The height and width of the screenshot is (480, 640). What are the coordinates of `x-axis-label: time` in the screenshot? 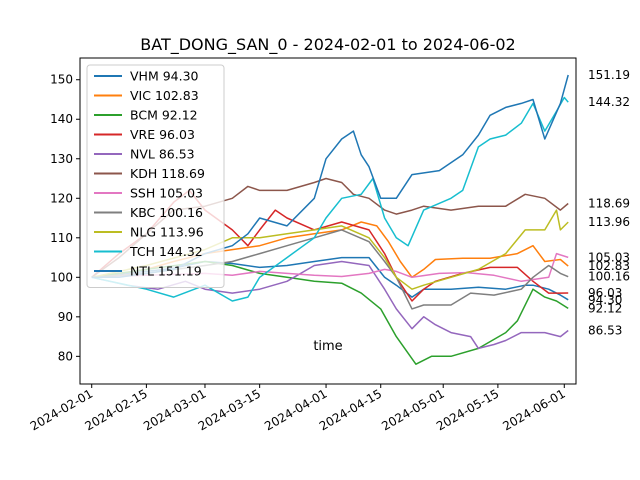 It's located at (327, 346).